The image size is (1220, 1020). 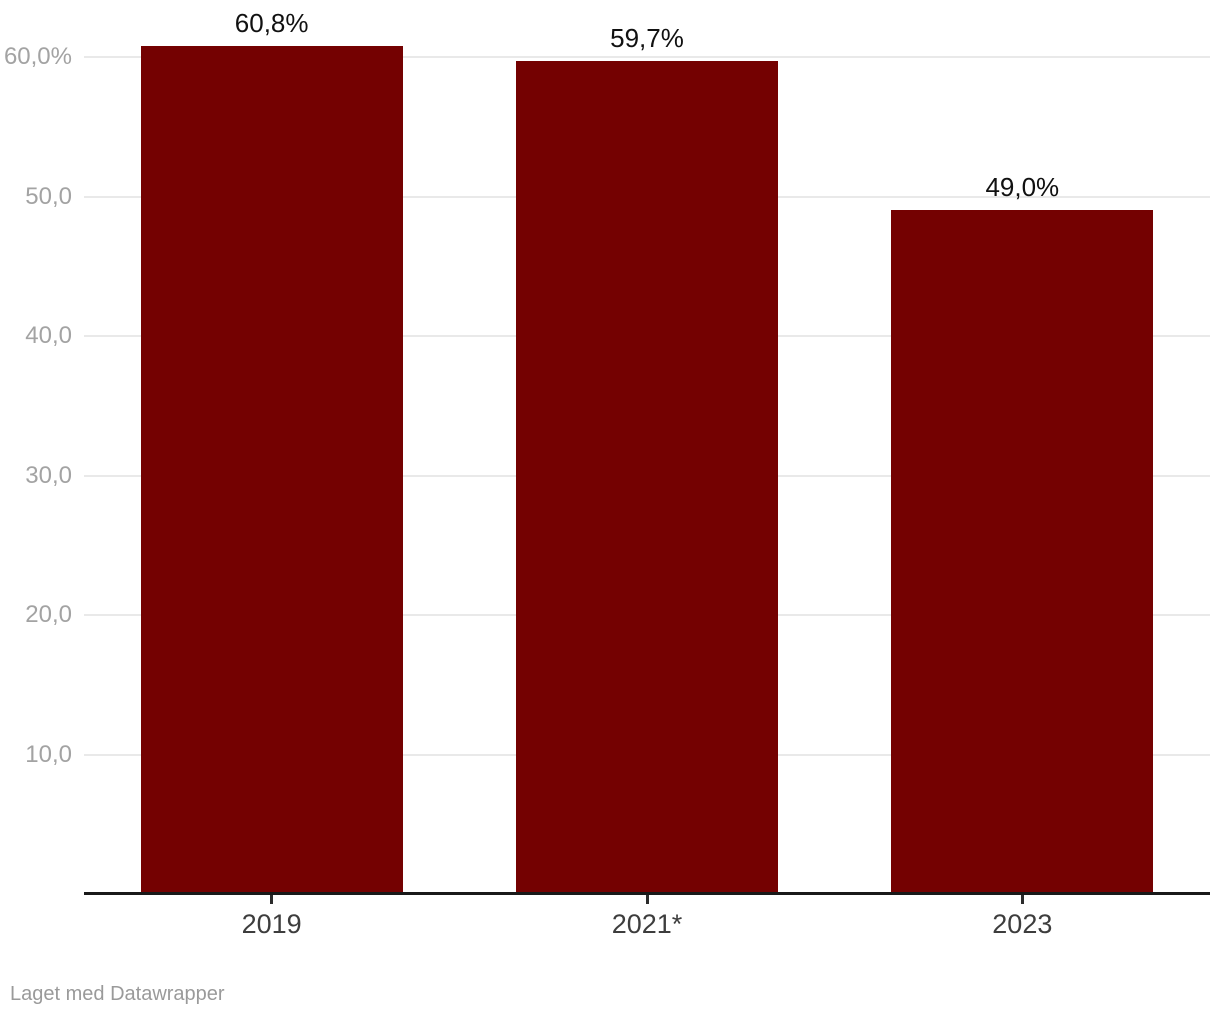 What do you see at coordinates (647, 38) in the screenshot?
I see `value-label-2021*: 59,7%` at bounding box center [647, 38].